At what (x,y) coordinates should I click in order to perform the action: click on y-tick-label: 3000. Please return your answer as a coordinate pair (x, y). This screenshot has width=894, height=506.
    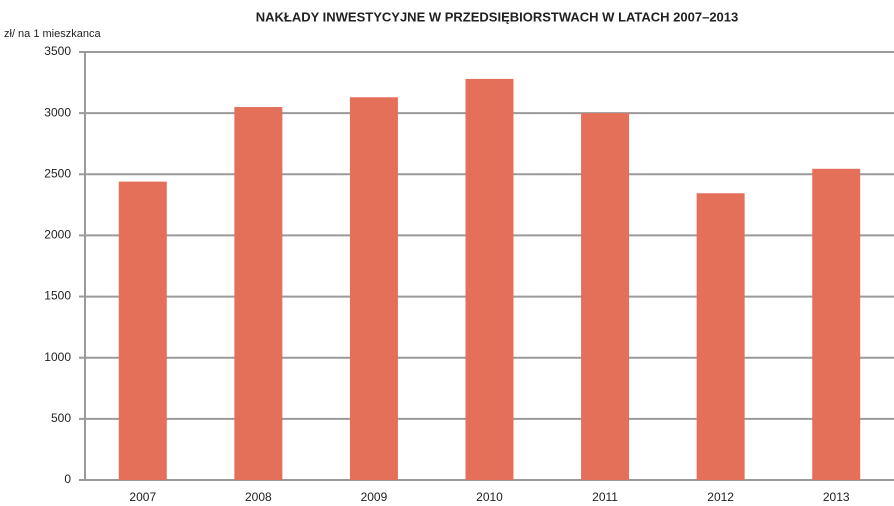
    Looking at the image, I should click on (57, 112).